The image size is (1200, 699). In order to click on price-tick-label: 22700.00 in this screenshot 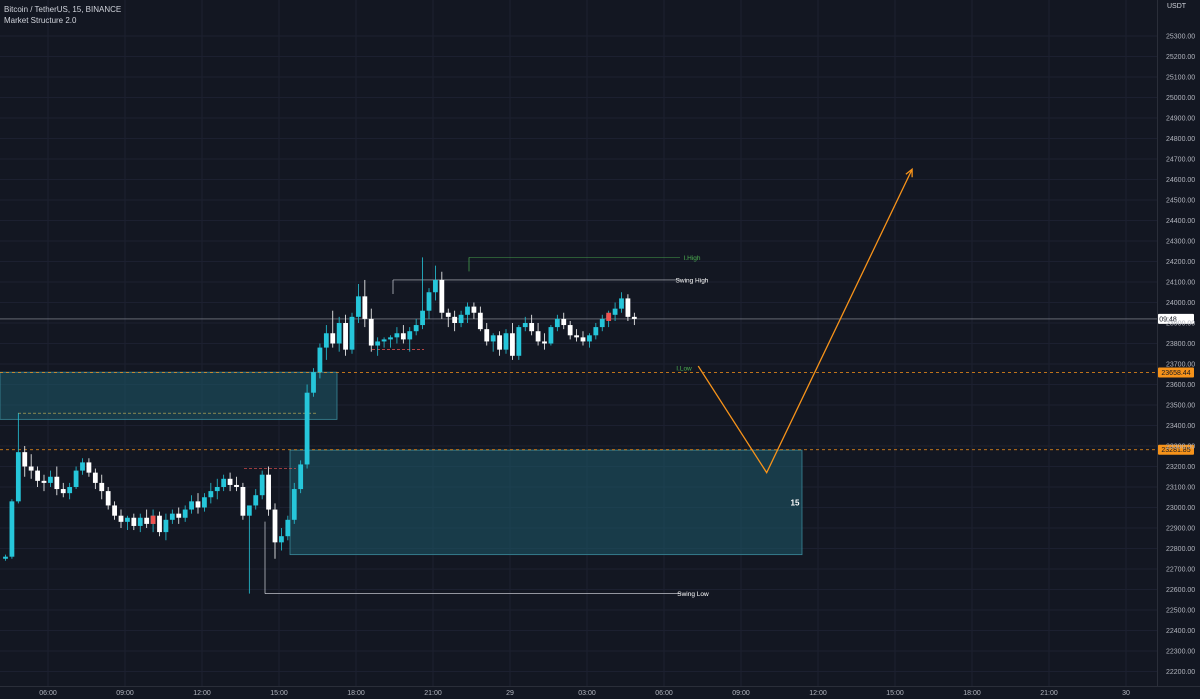, I will do `click(1180, 570)`.